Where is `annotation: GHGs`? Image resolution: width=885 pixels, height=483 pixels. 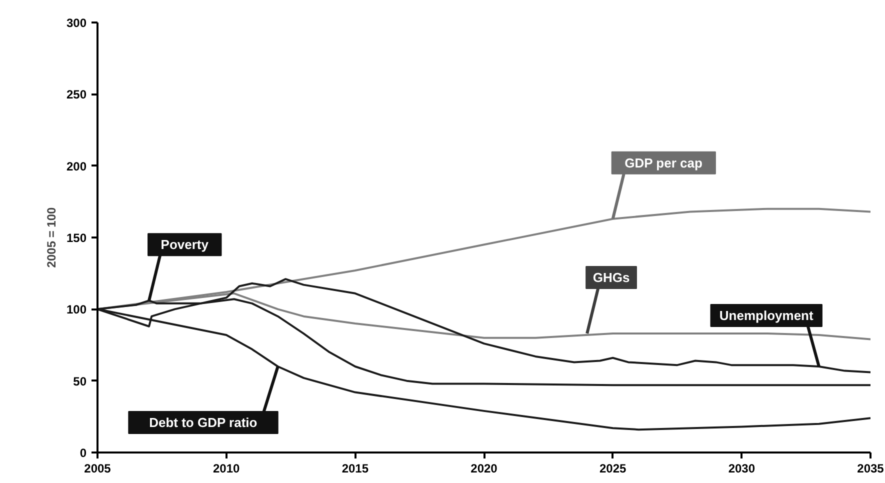 annotation: GHGs is located at coordinates (611, 278).